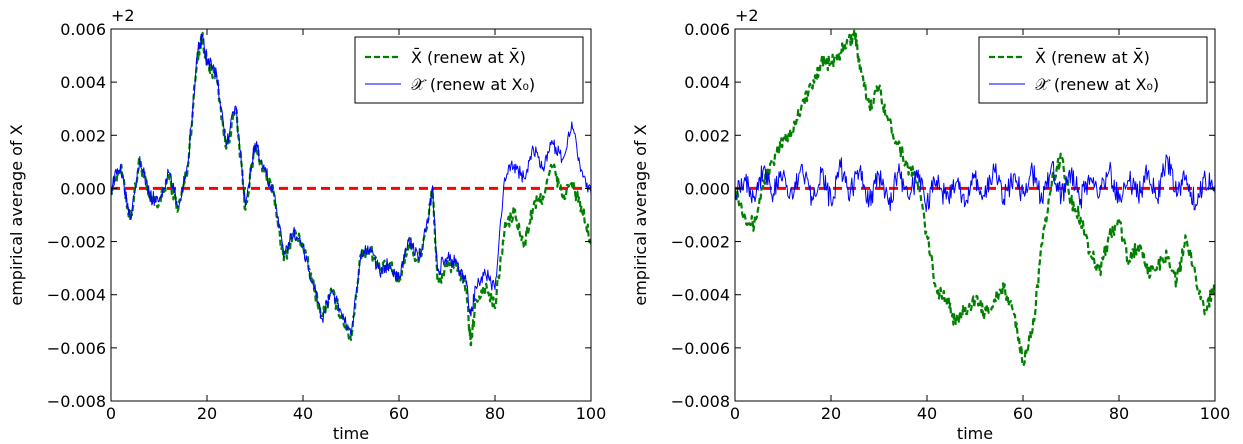  What do you see at coordinates (975, 183) in the screenshot?
I see `series-line-renew-at-x0` at bounding box center [975, 183].